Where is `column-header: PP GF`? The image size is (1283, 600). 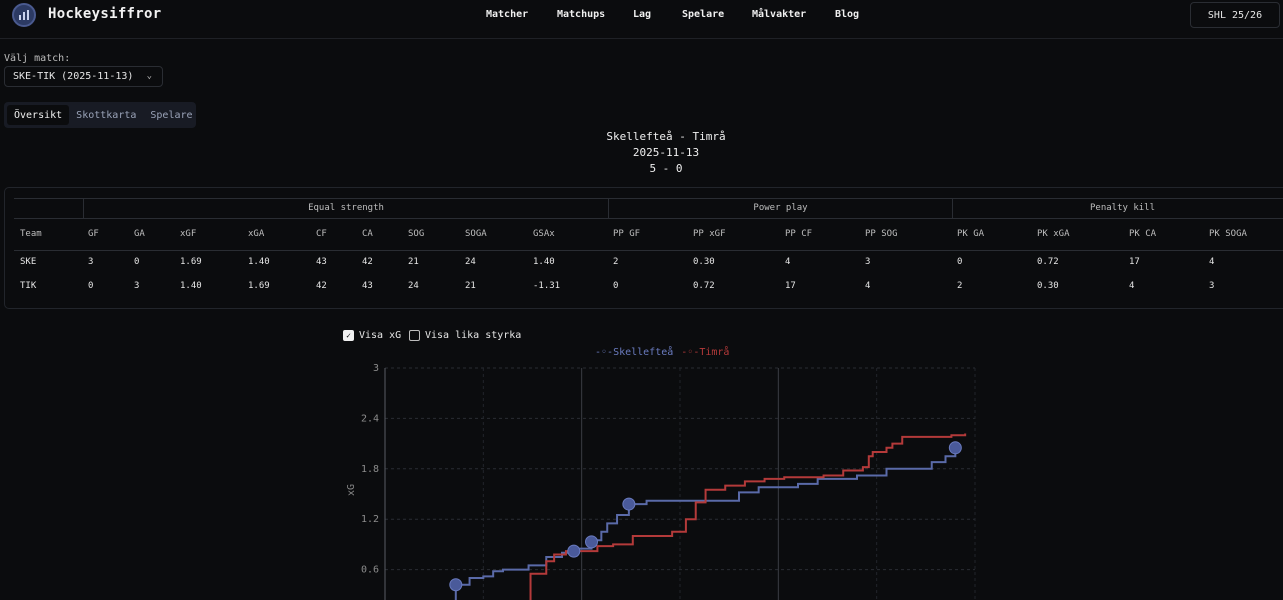 column-header: PP GF is located at coordinates (627, 234).